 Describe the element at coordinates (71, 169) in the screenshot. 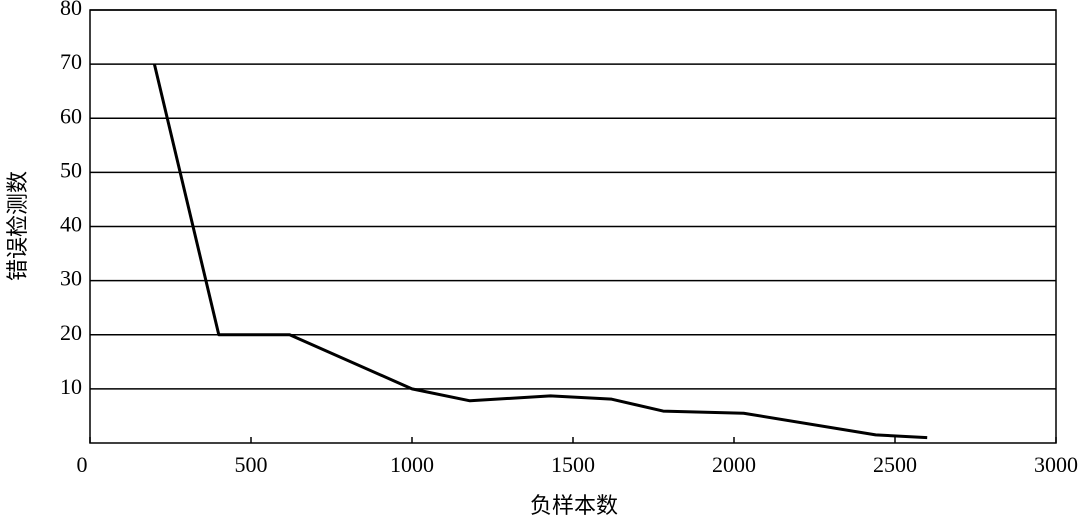

I see `y-tick-label: 50` at that location.